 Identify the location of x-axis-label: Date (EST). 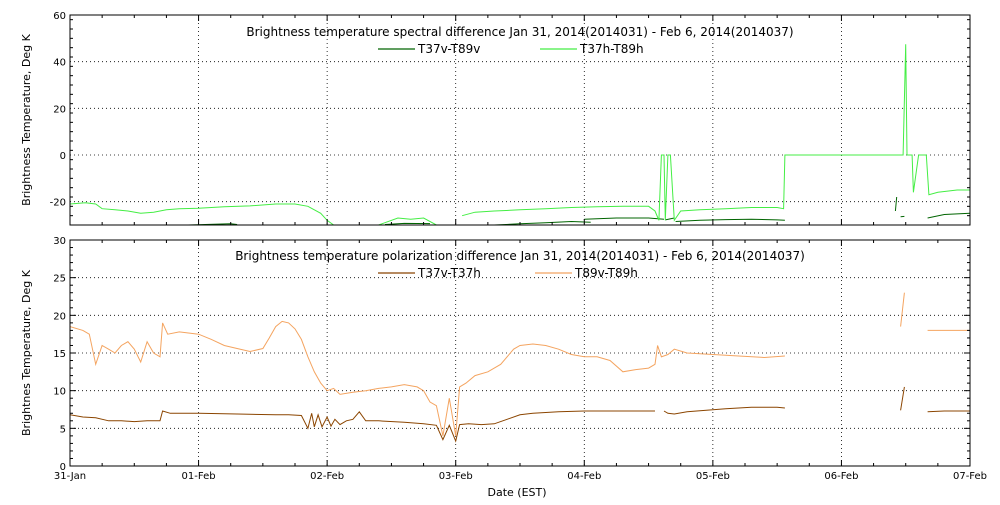
(516, 492).